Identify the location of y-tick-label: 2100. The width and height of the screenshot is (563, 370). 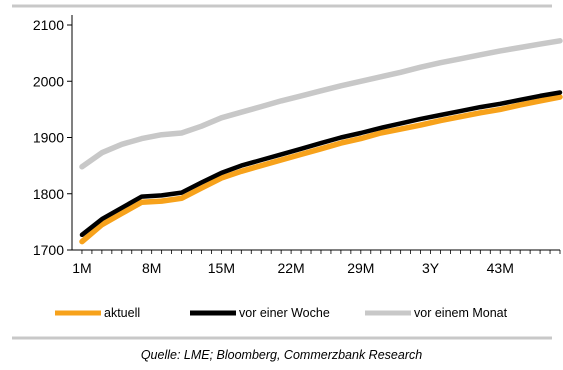
(48, 25).